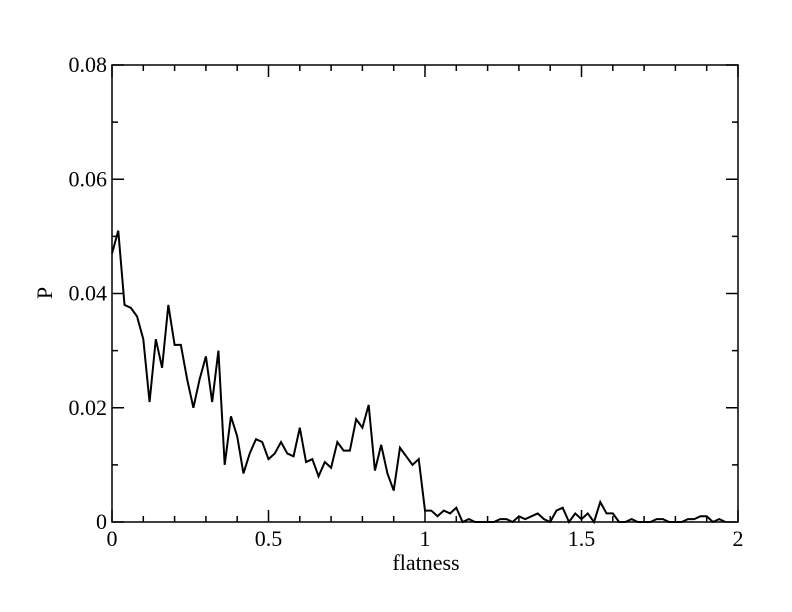  I want to click on x-tick-label: 2, so click(738, 538).